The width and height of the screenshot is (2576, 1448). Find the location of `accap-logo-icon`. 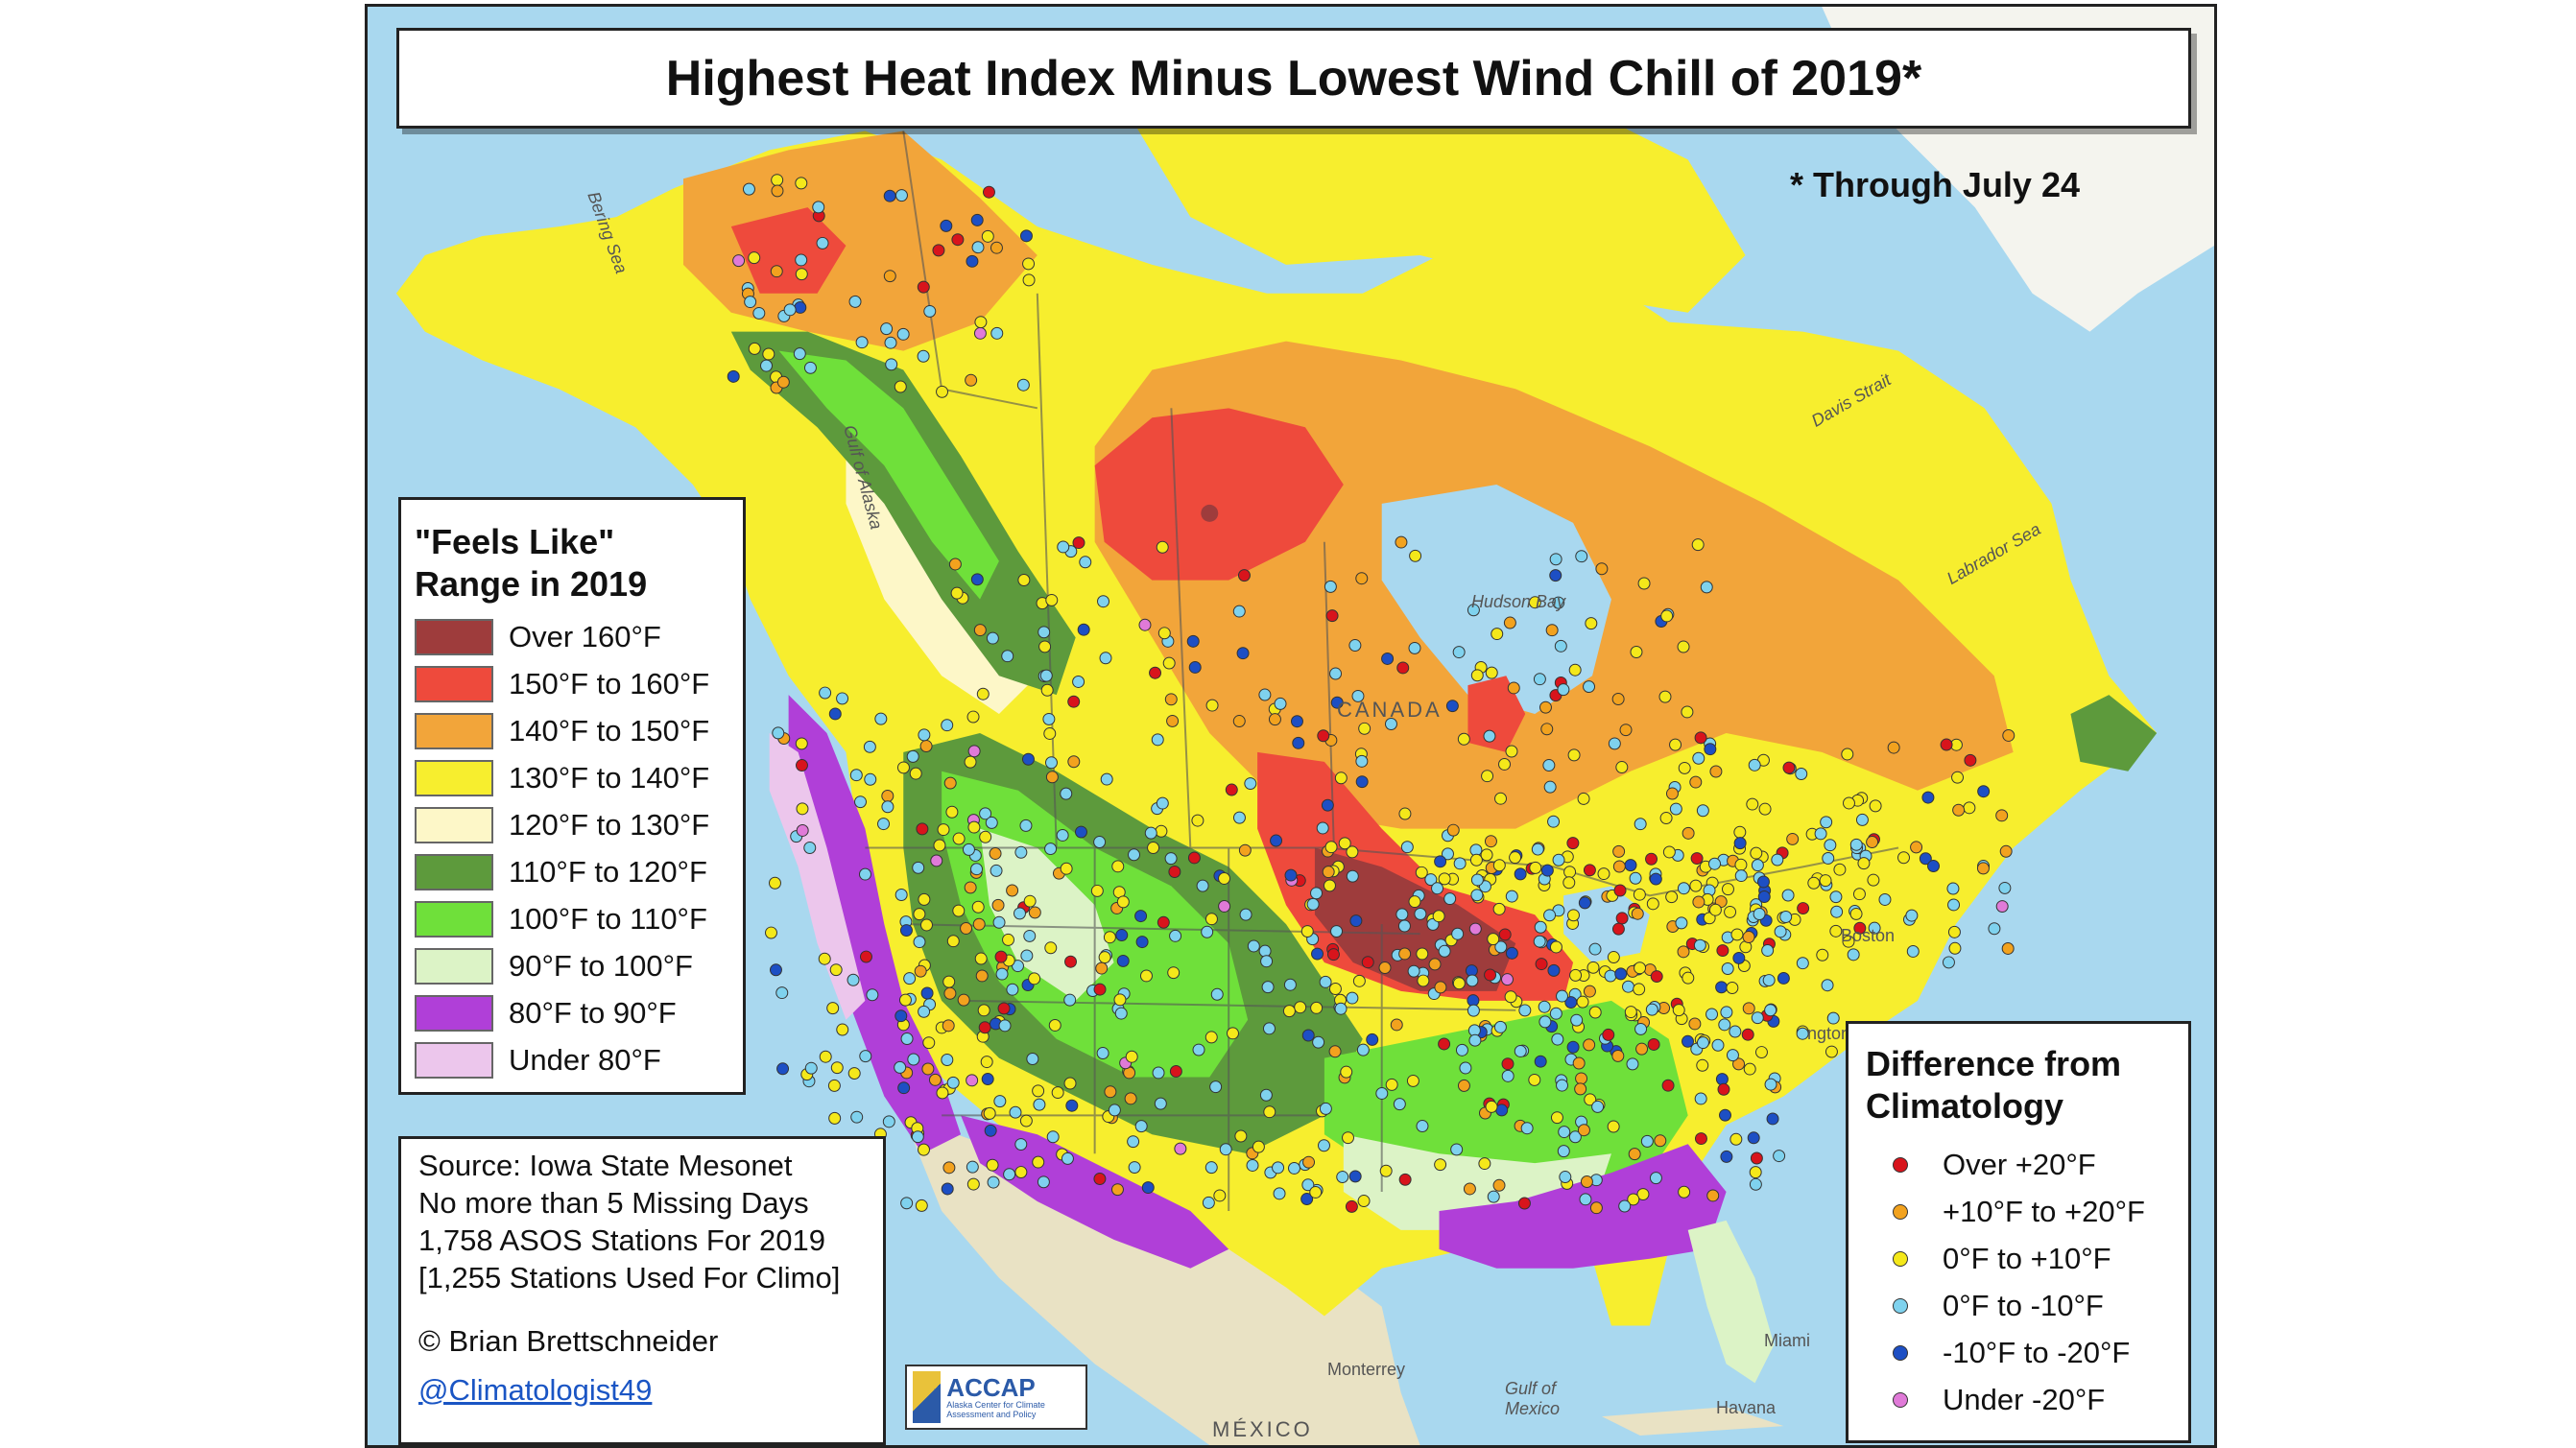

accap-logo-icon is located at coordinates (927, 1397).